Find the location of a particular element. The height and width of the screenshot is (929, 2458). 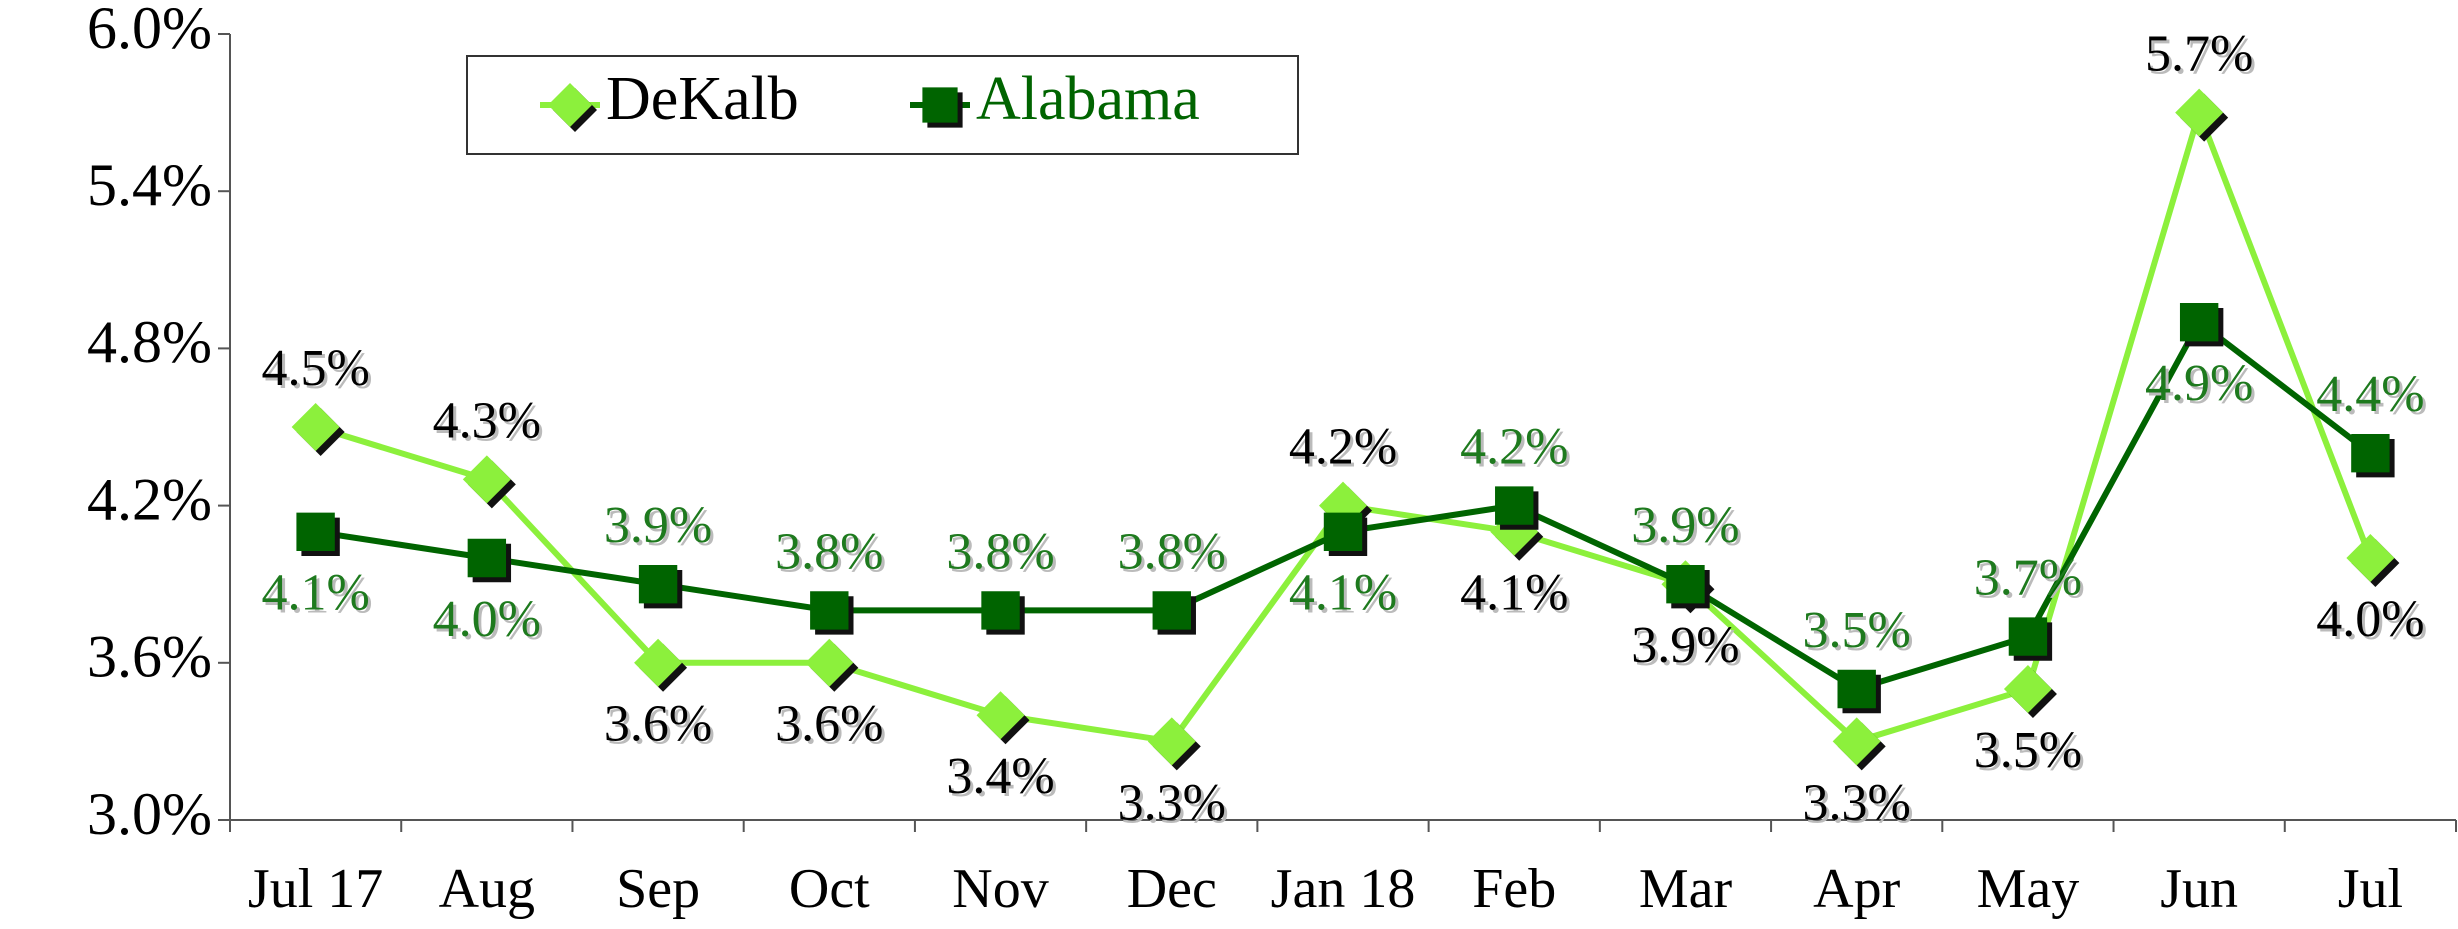

x-tick-label: Feb is located at coordinates (1514, 889).